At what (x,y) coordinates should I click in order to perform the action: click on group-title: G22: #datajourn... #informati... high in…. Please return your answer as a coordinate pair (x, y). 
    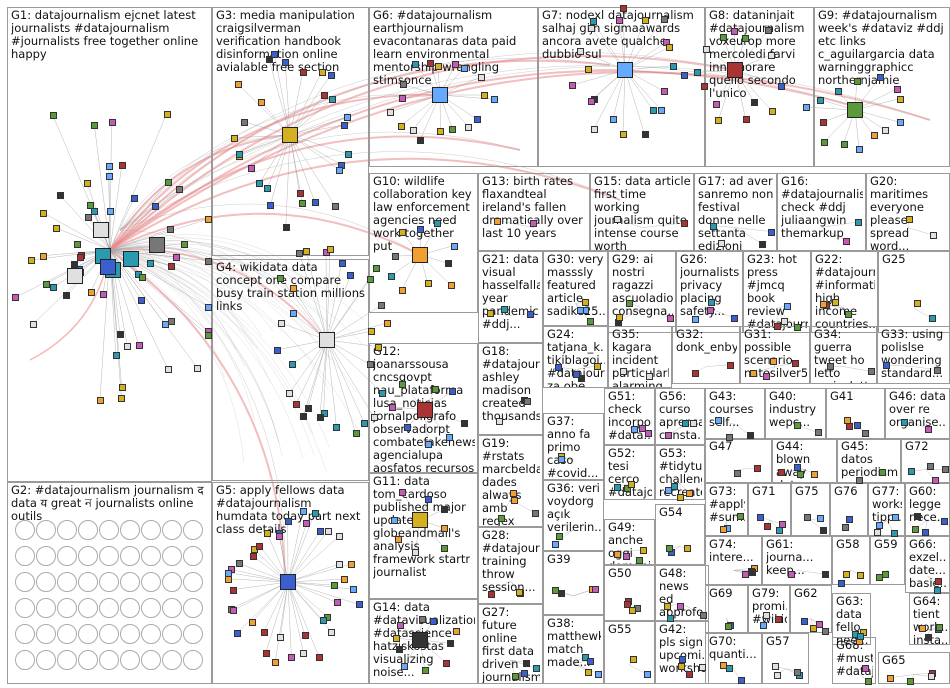
    Looking at the image, I should click on (845, 292).